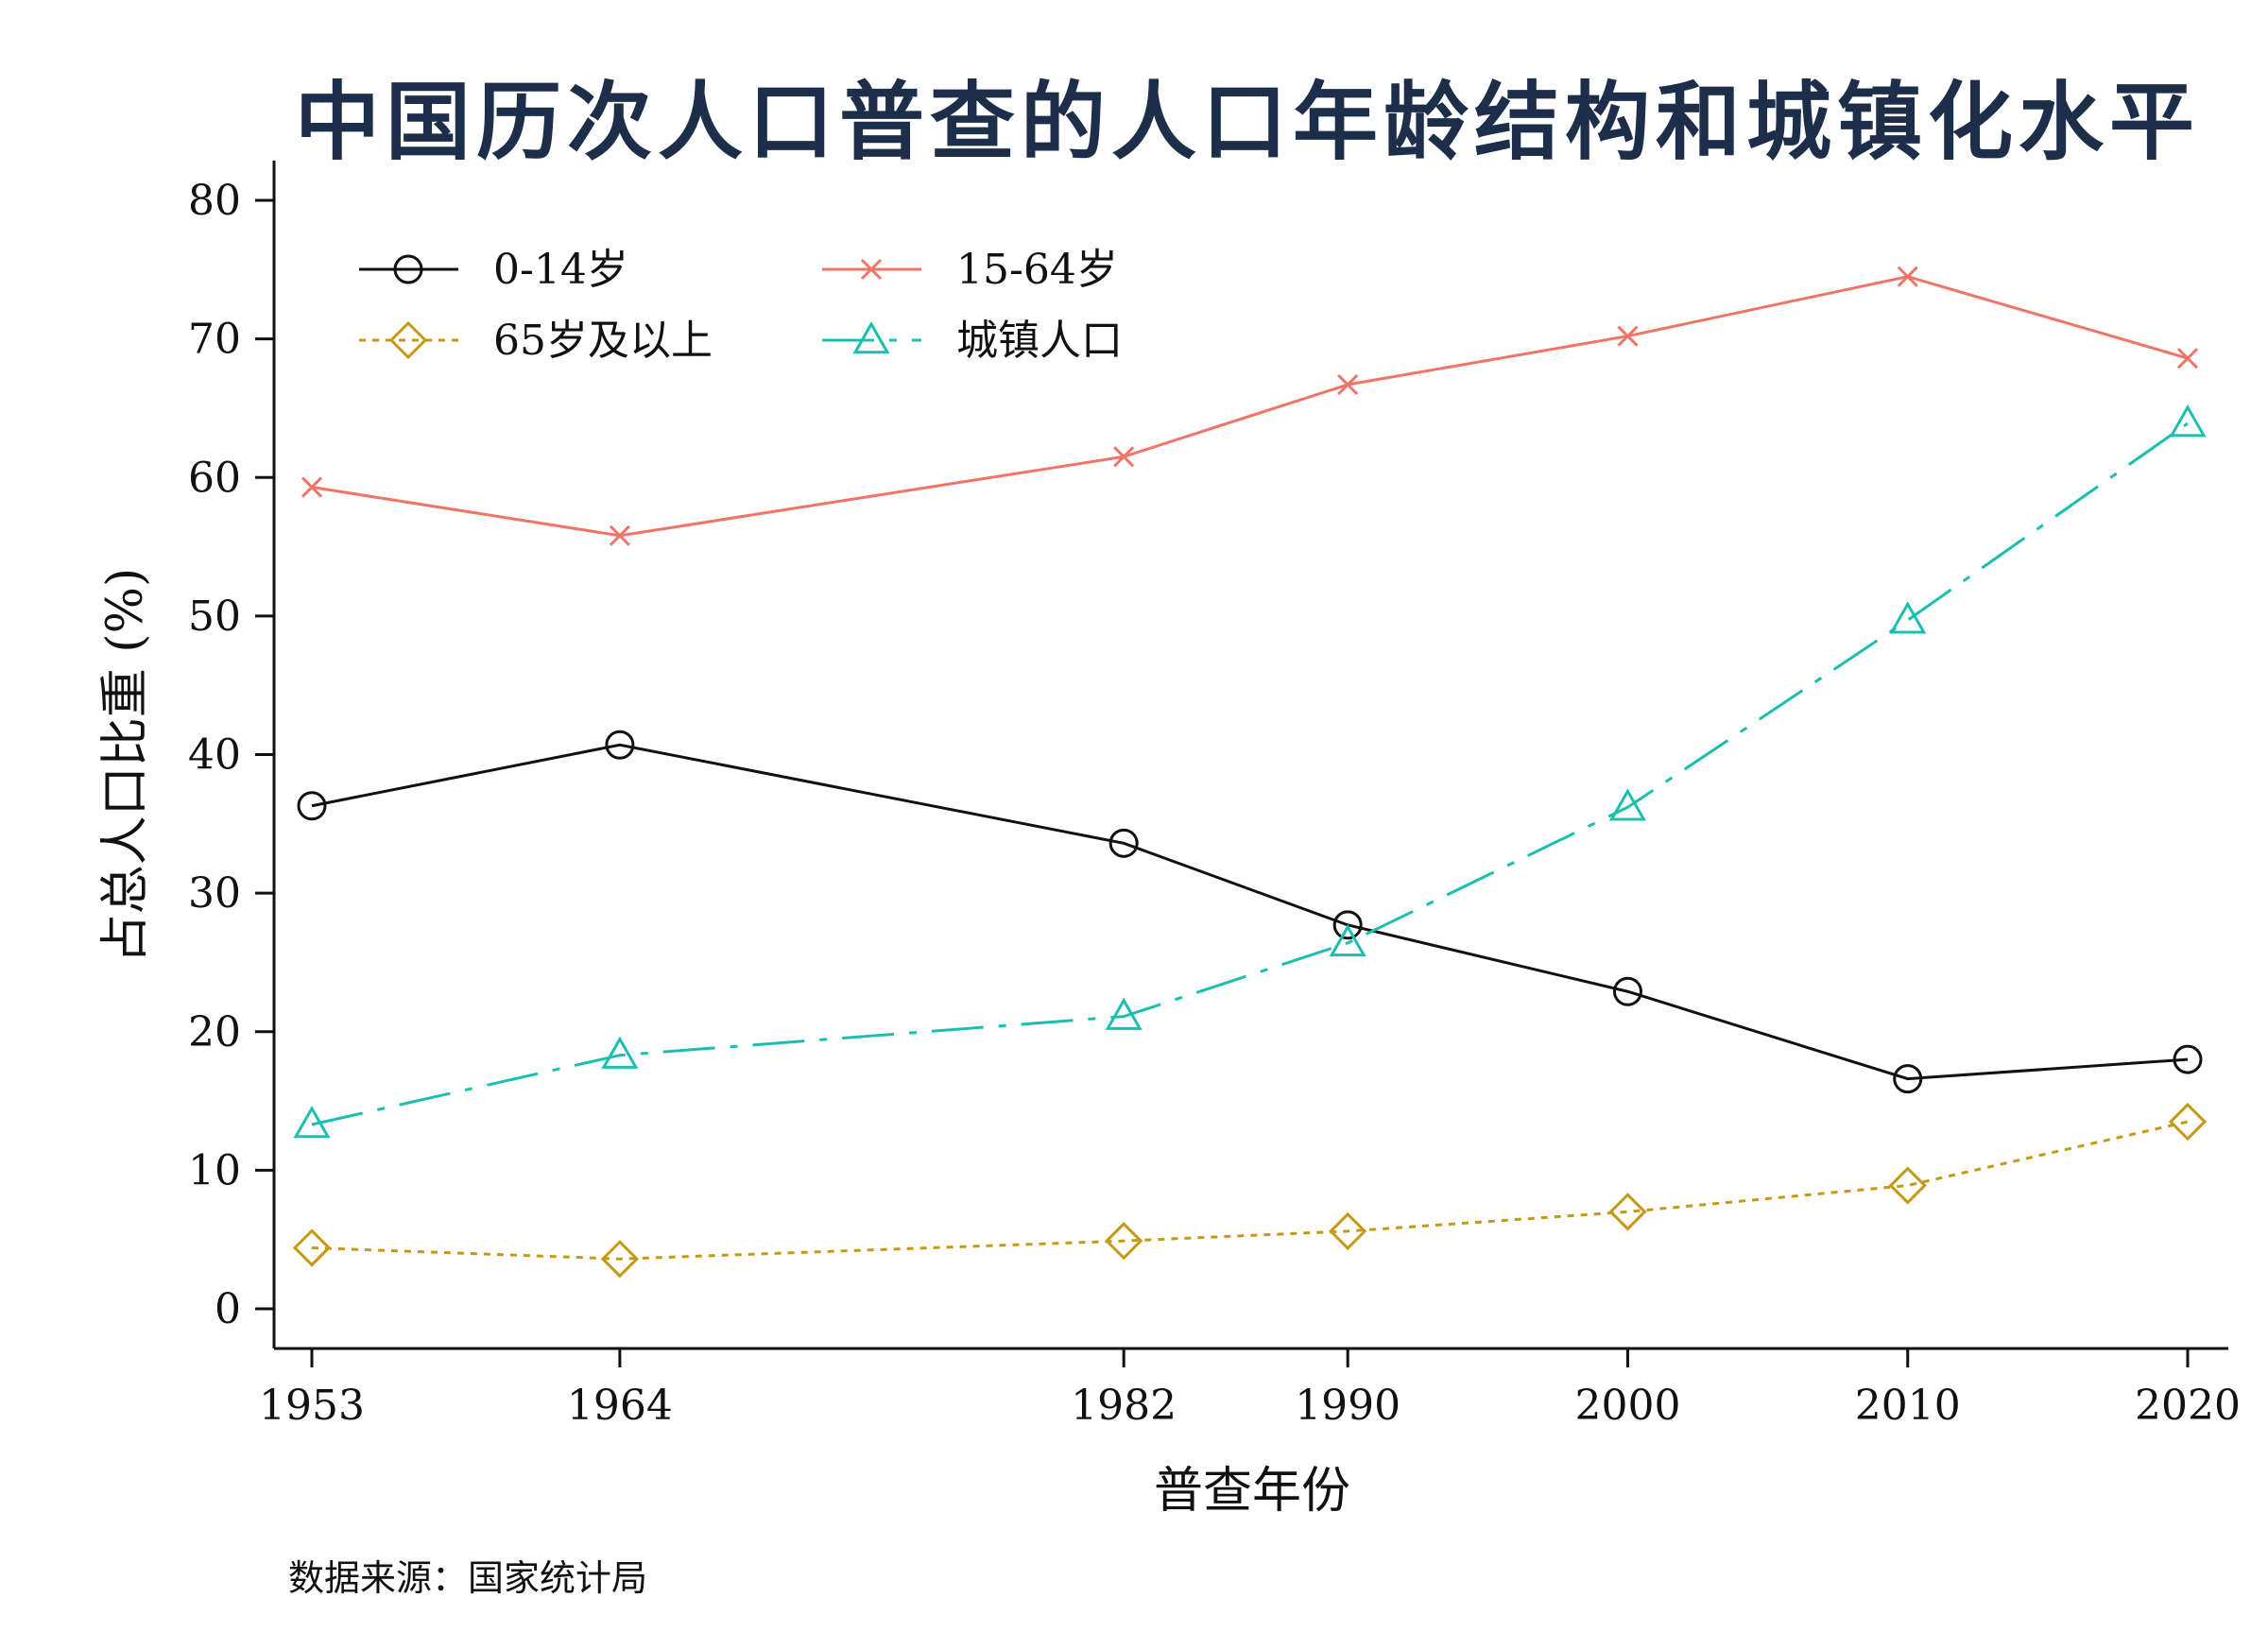 This screenshot has height=1649, width=2268. I want to click on legend-label: 0-14岁, so click(560, 270).